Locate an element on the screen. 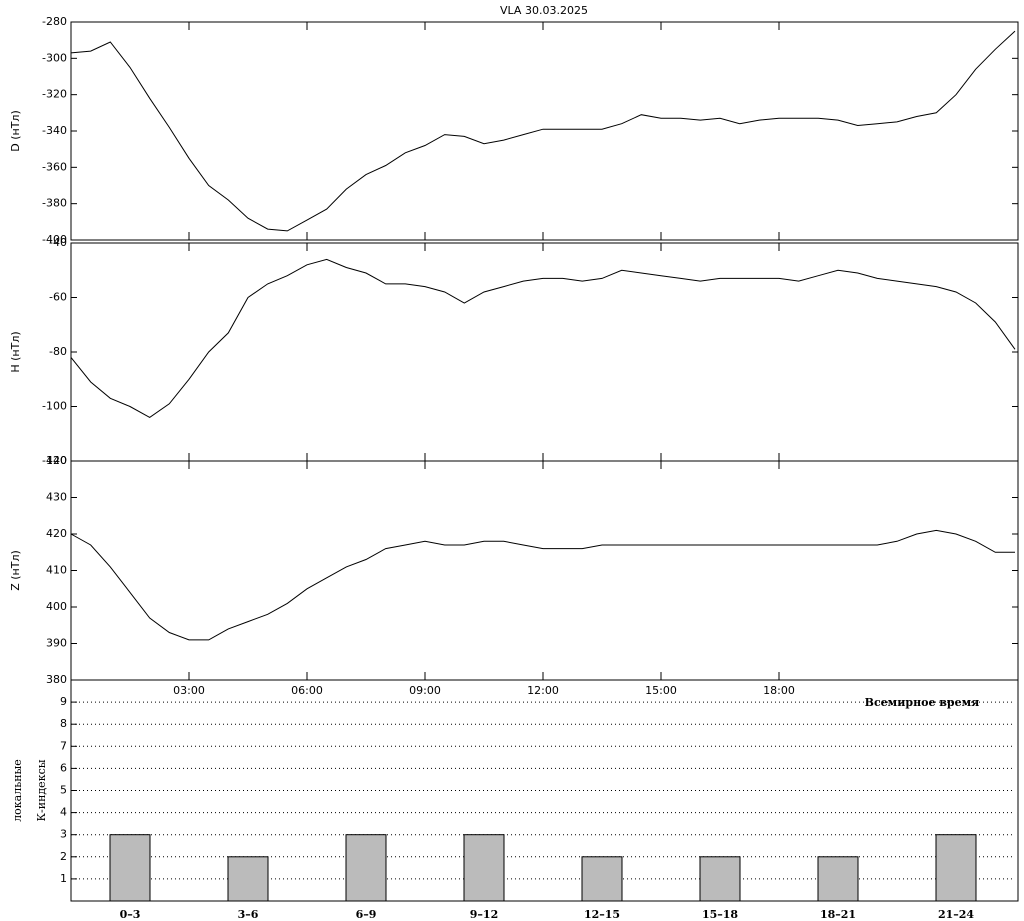 Image resolution: width=1024 pixels, height=921 pixels. y-tick-label: 380 is located at coordinates (56, 679).